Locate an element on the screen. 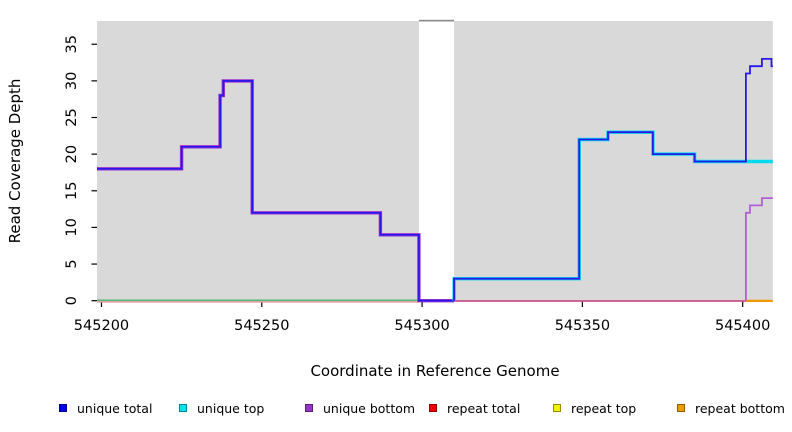 The width and height of the screenshot is (792, 432). x-tick-label: 545350 is located at coordinates (582, 326).